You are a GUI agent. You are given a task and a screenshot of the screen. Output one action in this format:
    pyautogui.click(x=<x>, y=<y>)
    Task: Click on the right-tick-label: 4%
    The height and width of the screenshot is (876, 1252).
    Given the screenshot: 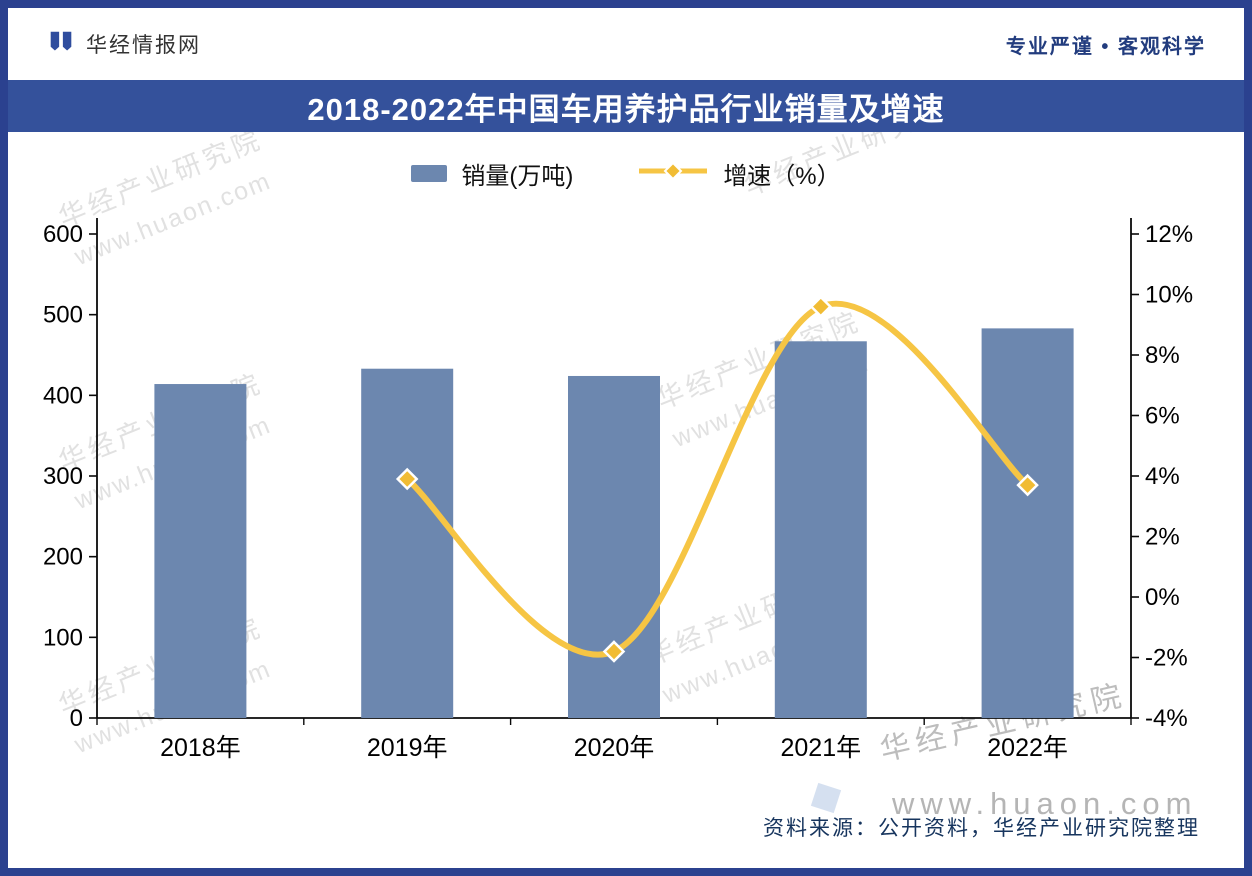 What is the action you would take?
    pyautogui.click(x=1162, y=476)
    